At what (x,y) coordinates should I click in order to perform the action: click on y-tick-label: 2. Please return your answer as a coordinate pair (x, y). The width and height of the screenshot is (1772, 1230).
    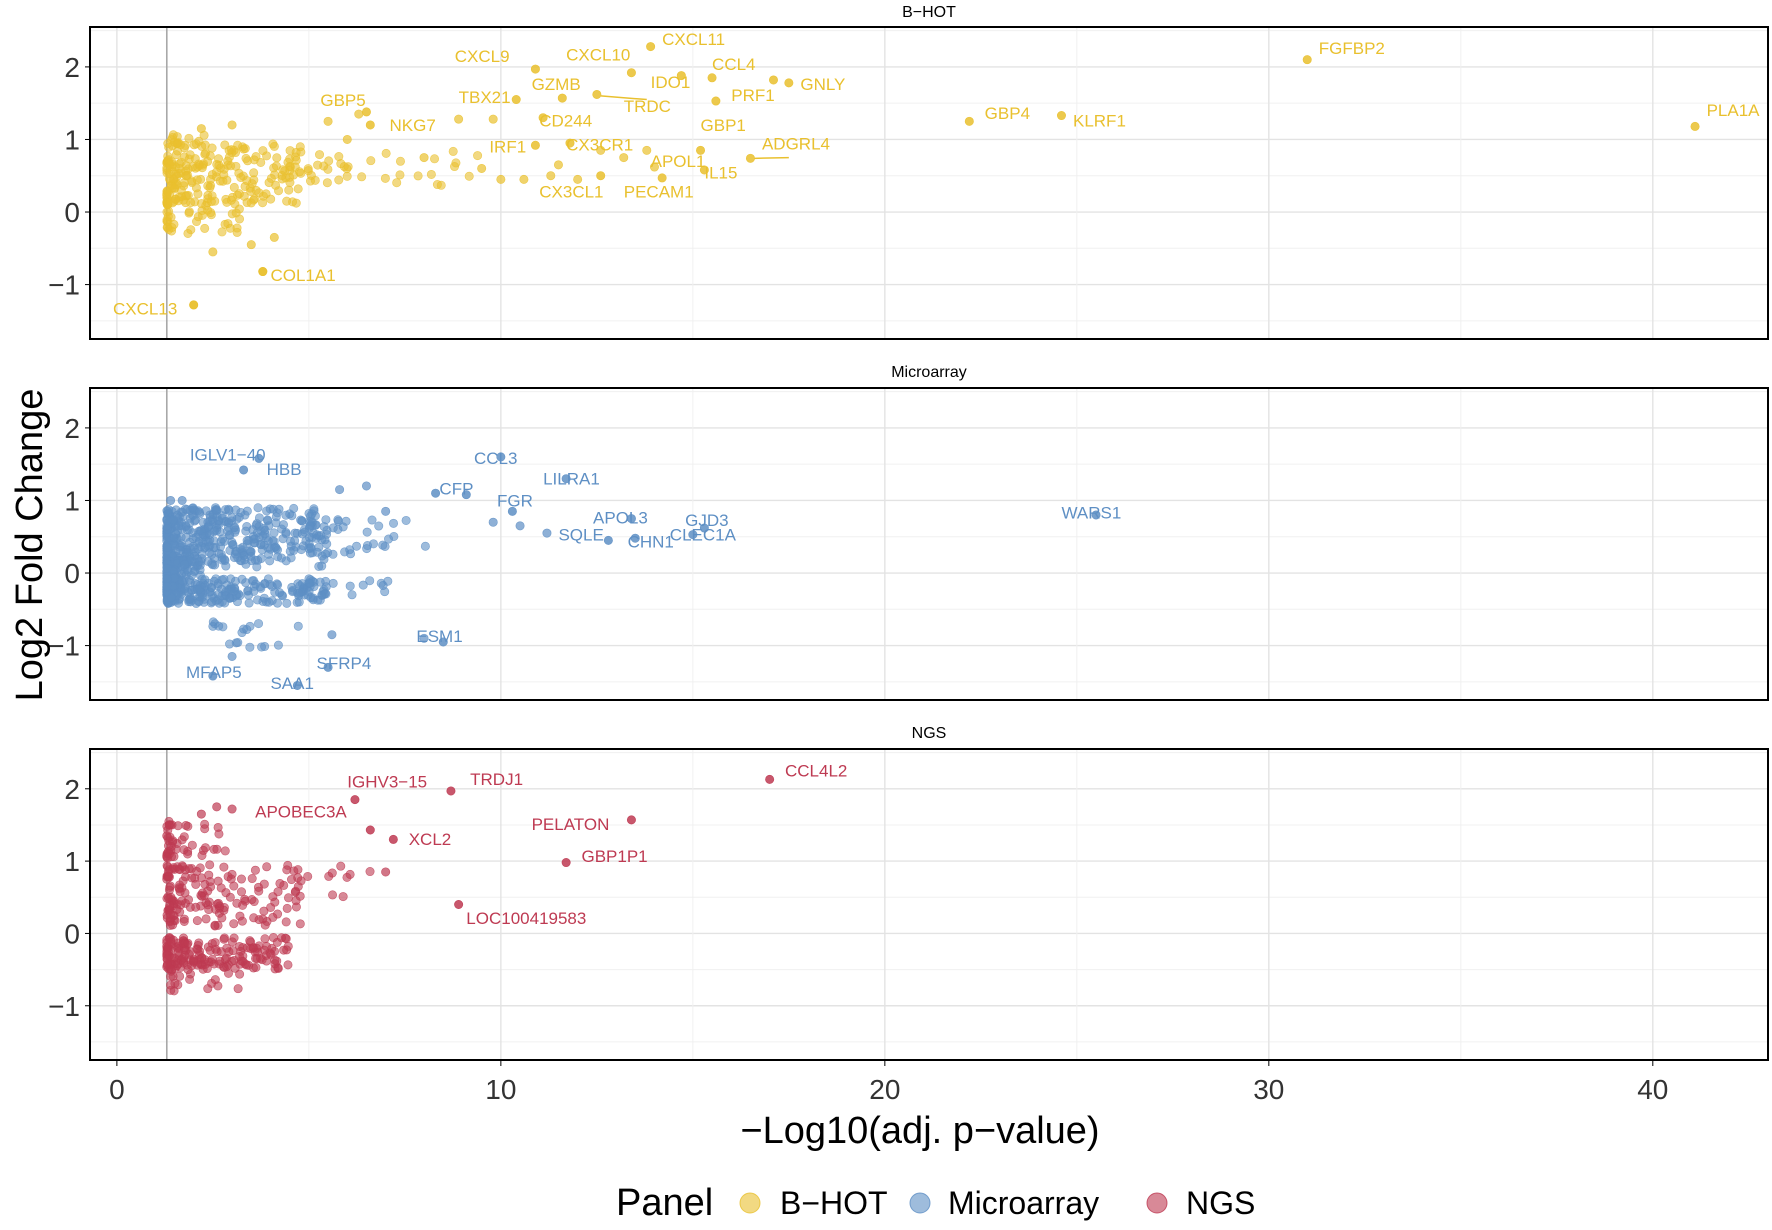
    Looking at the image, I should click on (72, 67).